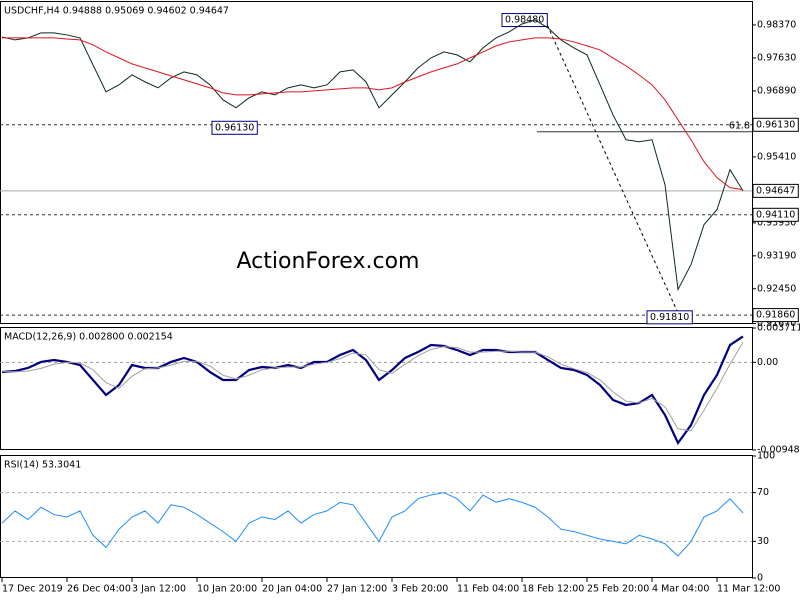 The width and height of the screenshot is (800, 600). What do you see at coordinates (739, 125) in the screenshot?
I see `fib-label: 61.8` at bounding box center [739, 125].